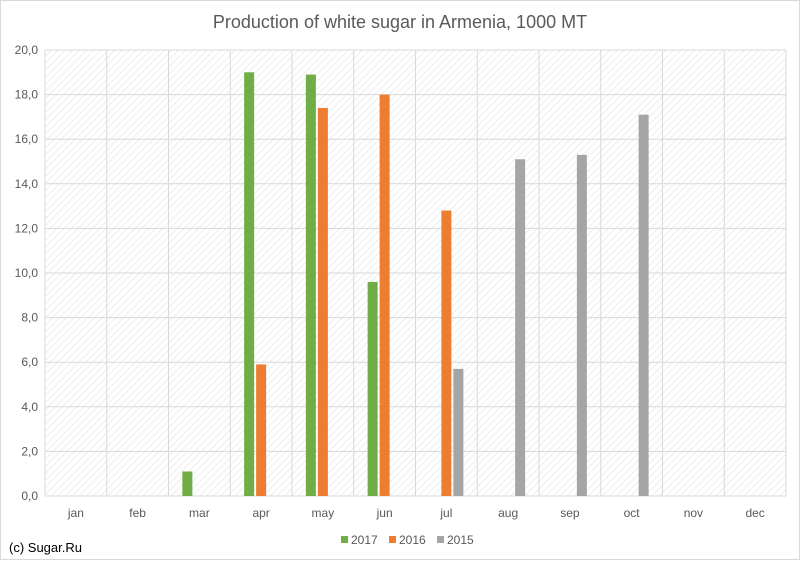 Image resolution: width=800 pixels, height=561 pixels. Describe the element at coordinates (29, 318) in the screenshot. I see `y-tick-label: 8,0` at that location.